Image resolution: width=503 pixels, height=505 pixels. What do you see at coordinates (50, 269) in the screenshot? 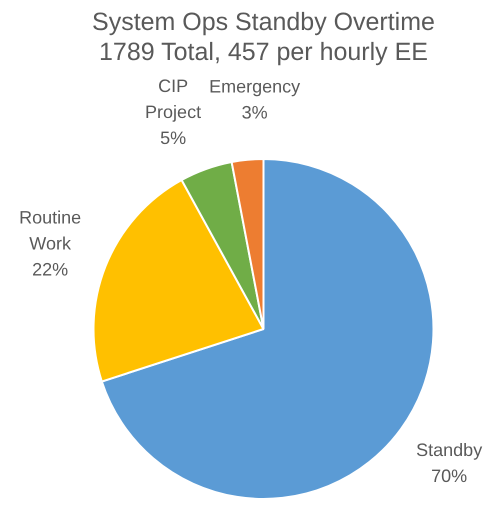
I see `data-label: 22%` at bounding box center [50, 269].